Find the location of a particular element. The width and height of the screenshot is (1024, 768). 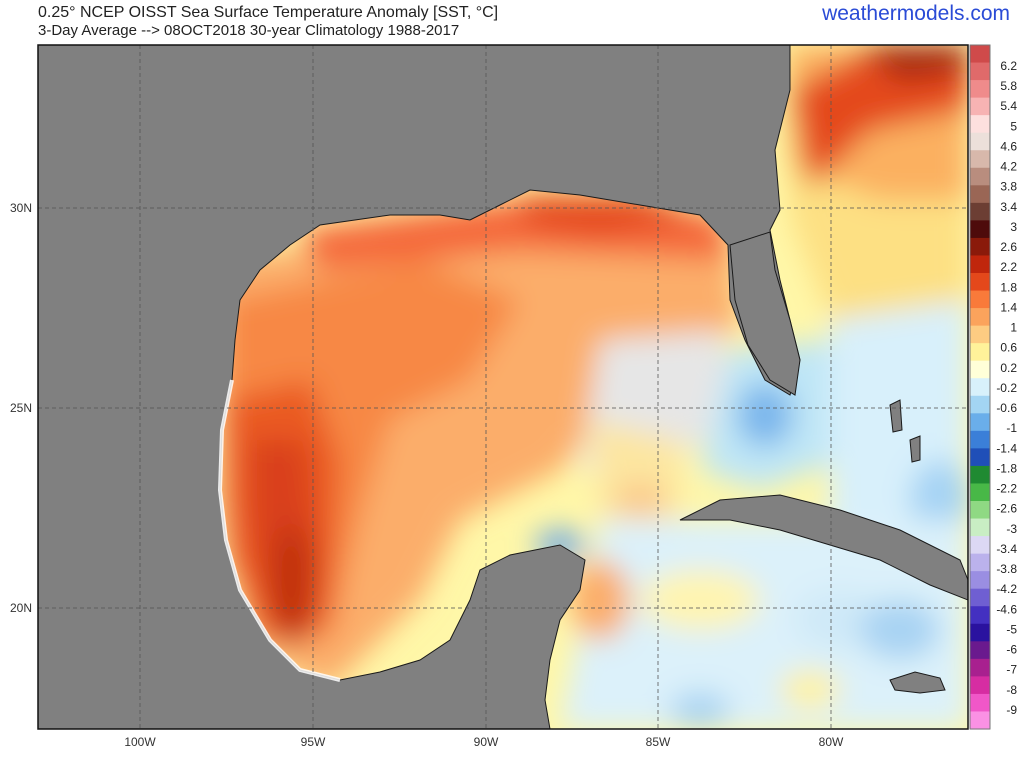

brand-watermark: weathermodels.com is located at coordinates (916, 13).